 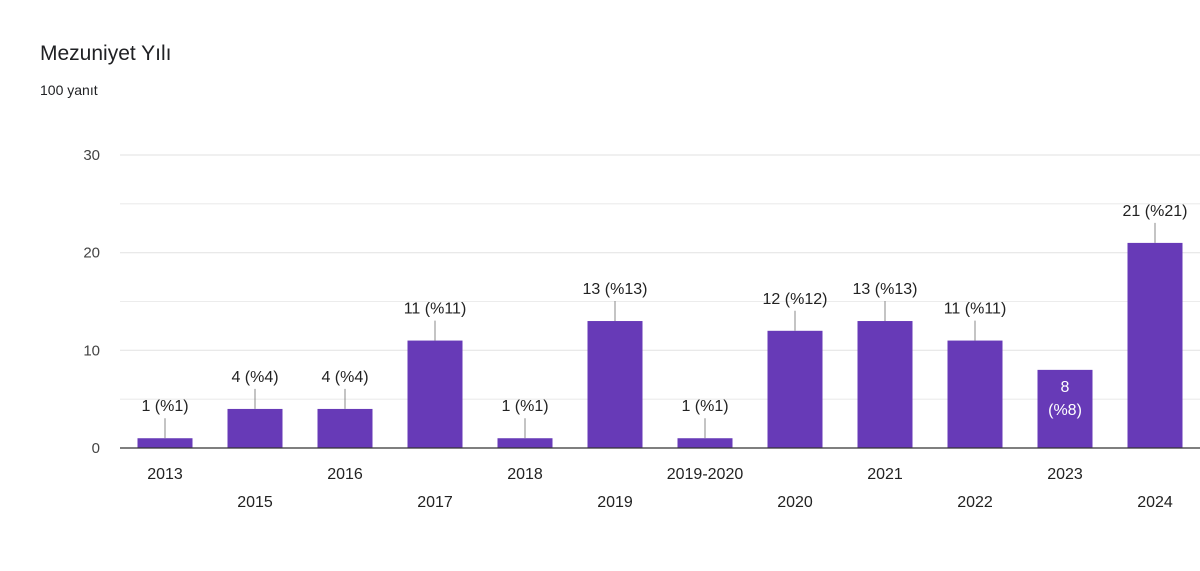 What do you see at coordinates (795, 502) in the screenshot?
I see `x-tick-label: 2020` at bounding box center [795, 502].